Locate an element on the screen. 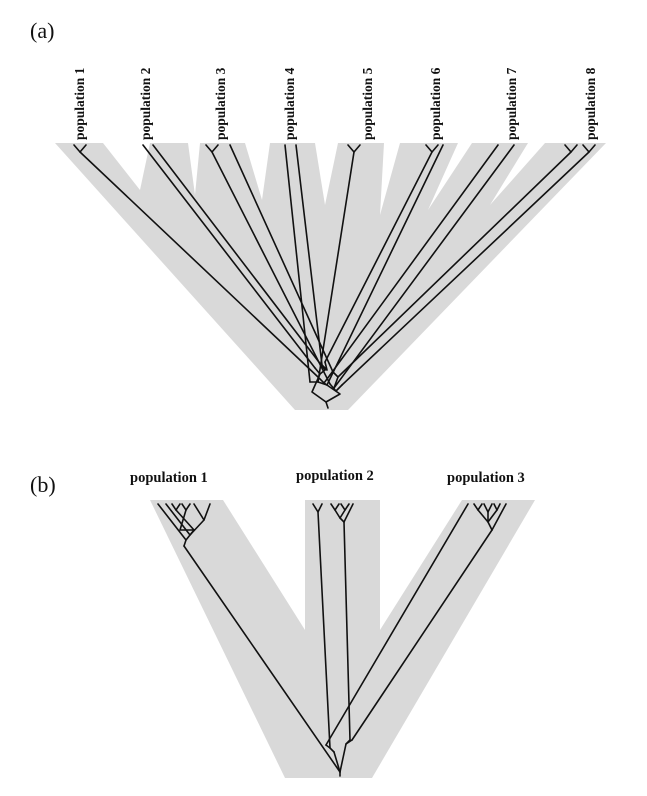 Image resolution: width=647 pixels, height=796 pixels. panel-a-population-5-label: population 5 is located at coordinates (367, 103).